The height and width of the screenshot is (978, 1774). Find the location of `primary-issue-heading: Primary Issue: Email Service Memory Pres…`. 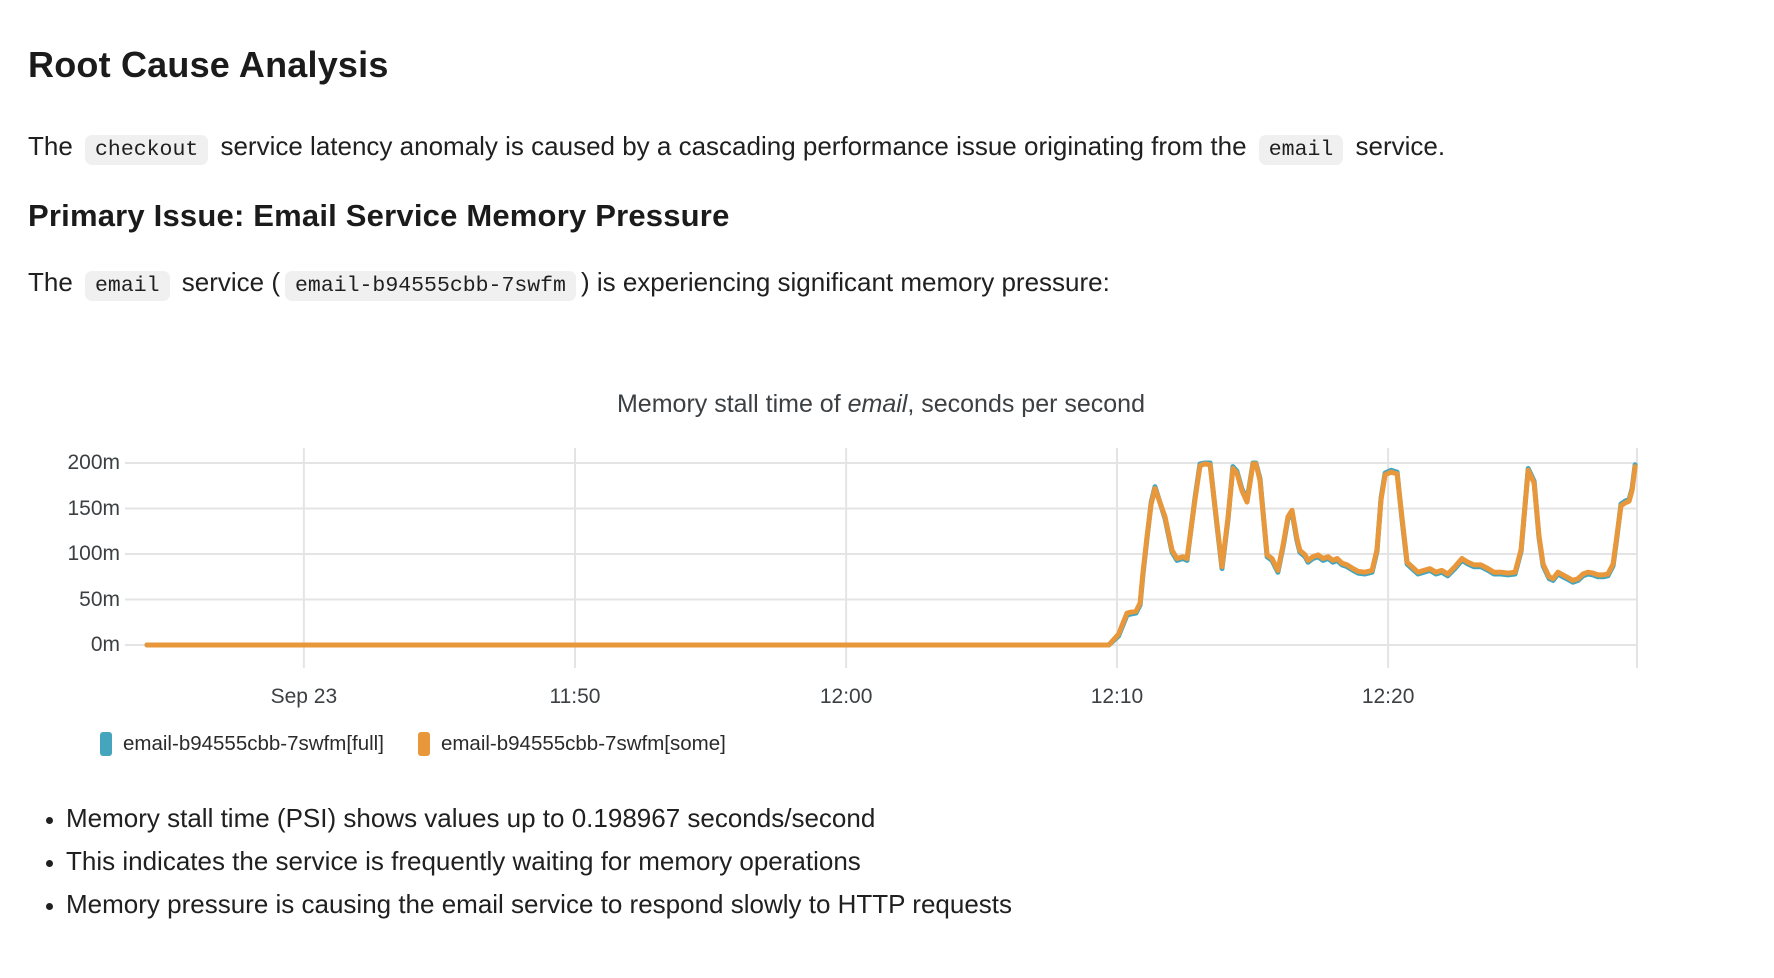

primary-issue-heading: Primary Issue: Email Service Memory Pres… is located at coordinates (379, 215).